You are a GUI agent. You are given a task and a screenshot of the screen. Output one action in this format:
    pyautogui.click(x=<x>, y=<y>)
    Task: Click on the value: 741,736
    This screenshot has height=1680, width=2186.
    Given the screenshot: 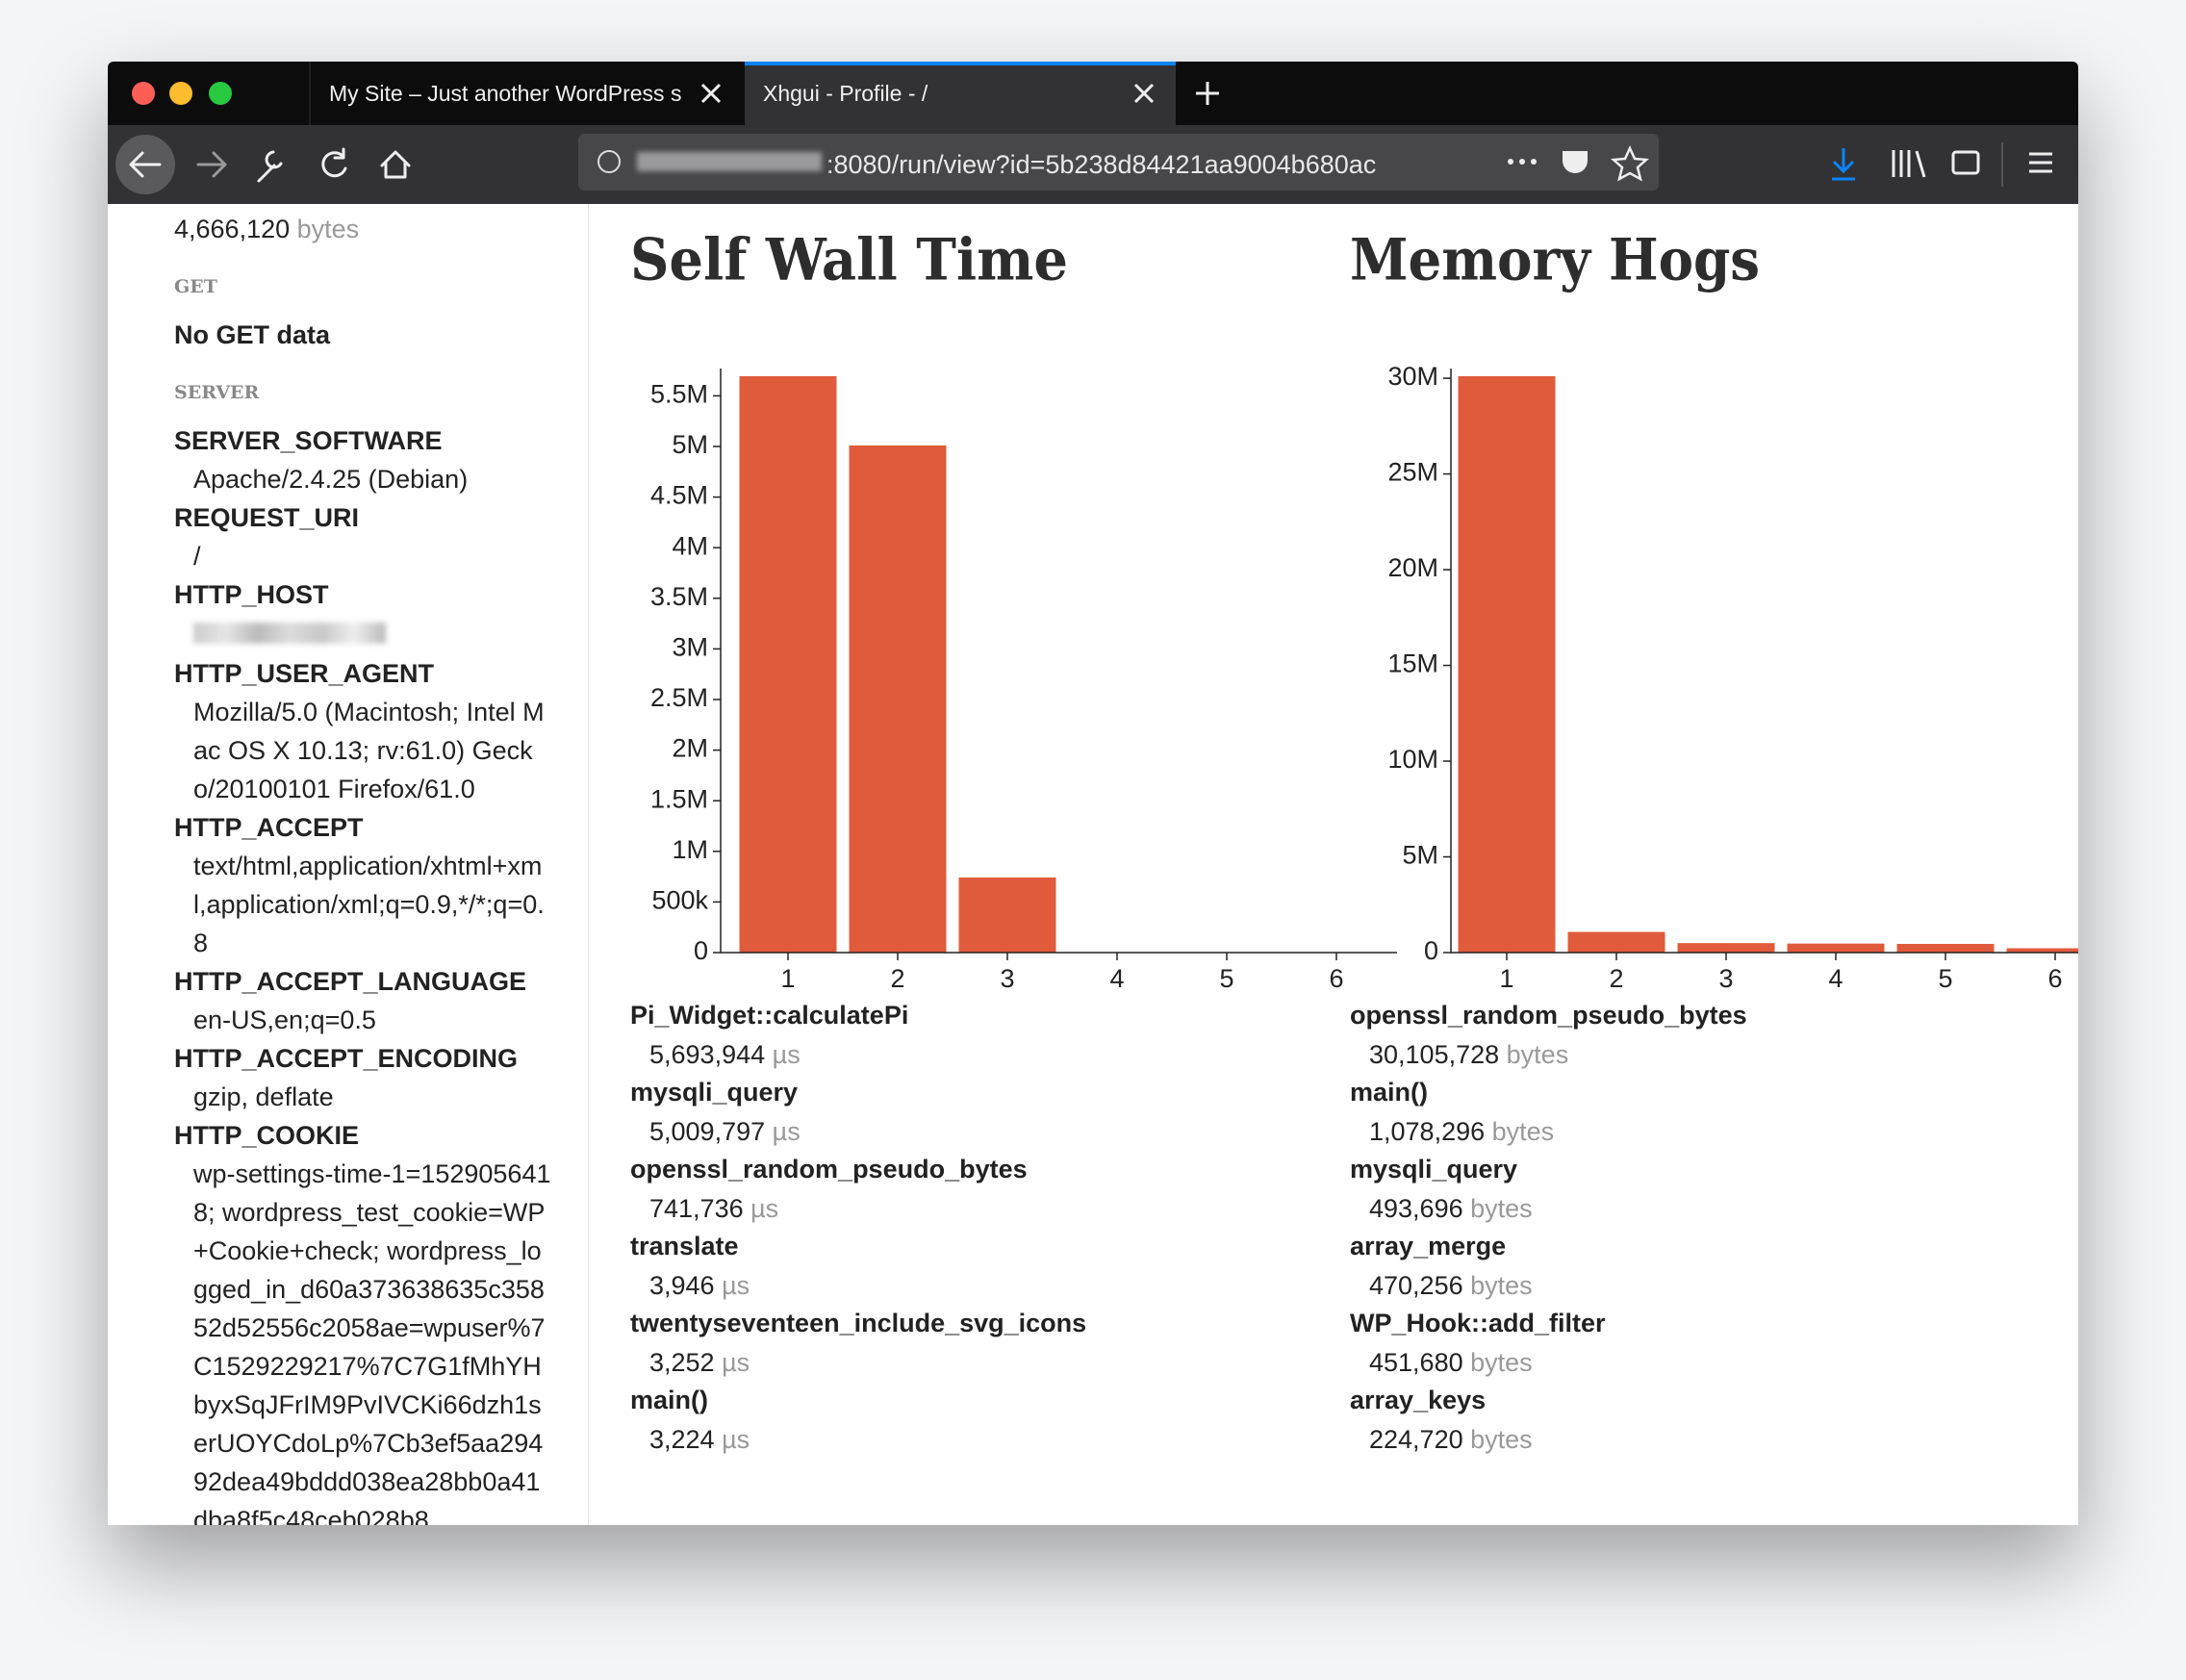 What is the action you would take?
    pyautogui.click(x=696, y=1209)
    